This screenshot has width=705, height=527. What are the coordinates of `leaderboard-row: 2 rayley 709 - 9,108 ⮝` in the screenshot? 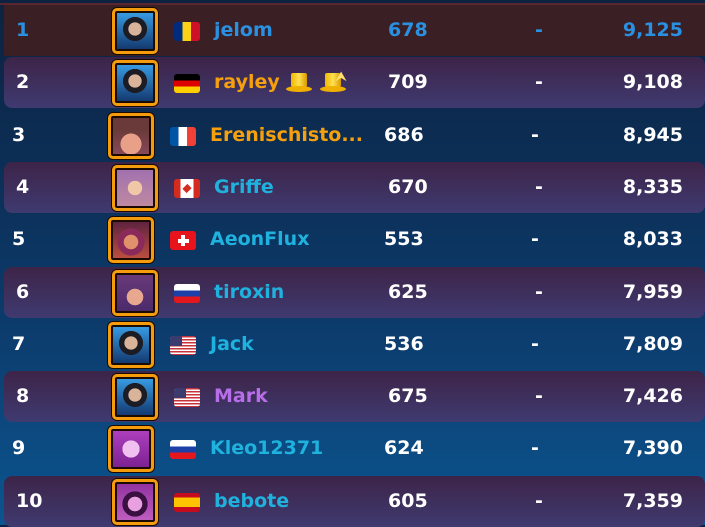 It's located at (354, 83).